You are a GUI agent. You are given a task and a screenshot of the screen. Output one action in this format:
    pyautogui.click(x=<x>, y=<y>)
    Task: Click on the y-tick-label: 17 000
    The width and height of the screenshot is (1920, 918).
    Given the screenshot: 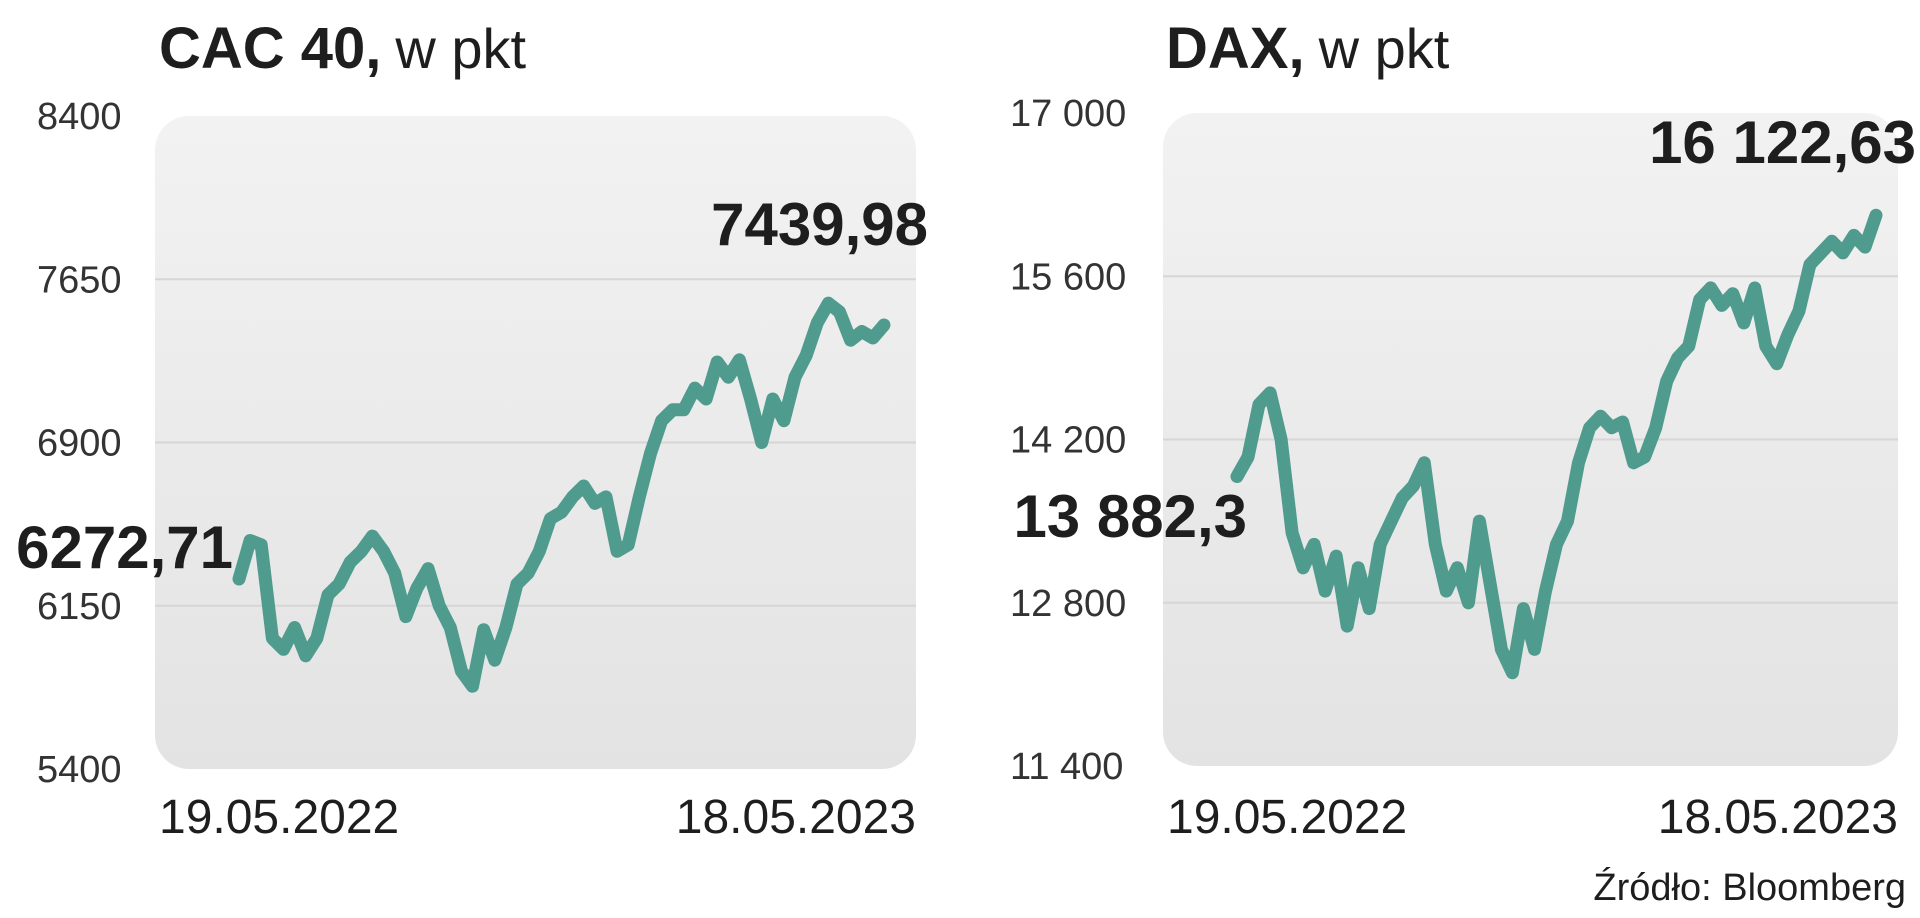 What is the action you would take?
    pyautogui.click(x=1068, y=114)
    